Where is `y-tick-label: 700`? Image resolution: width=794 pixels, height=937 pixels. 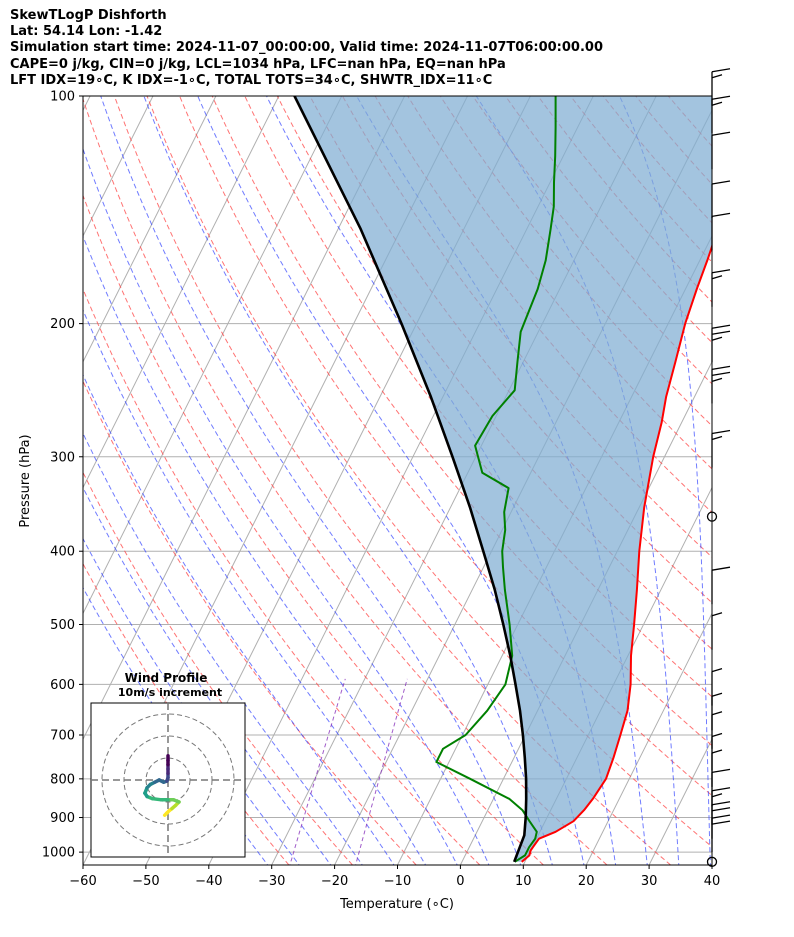 y-tick-label: 700 is located at coordinates (62, 735).